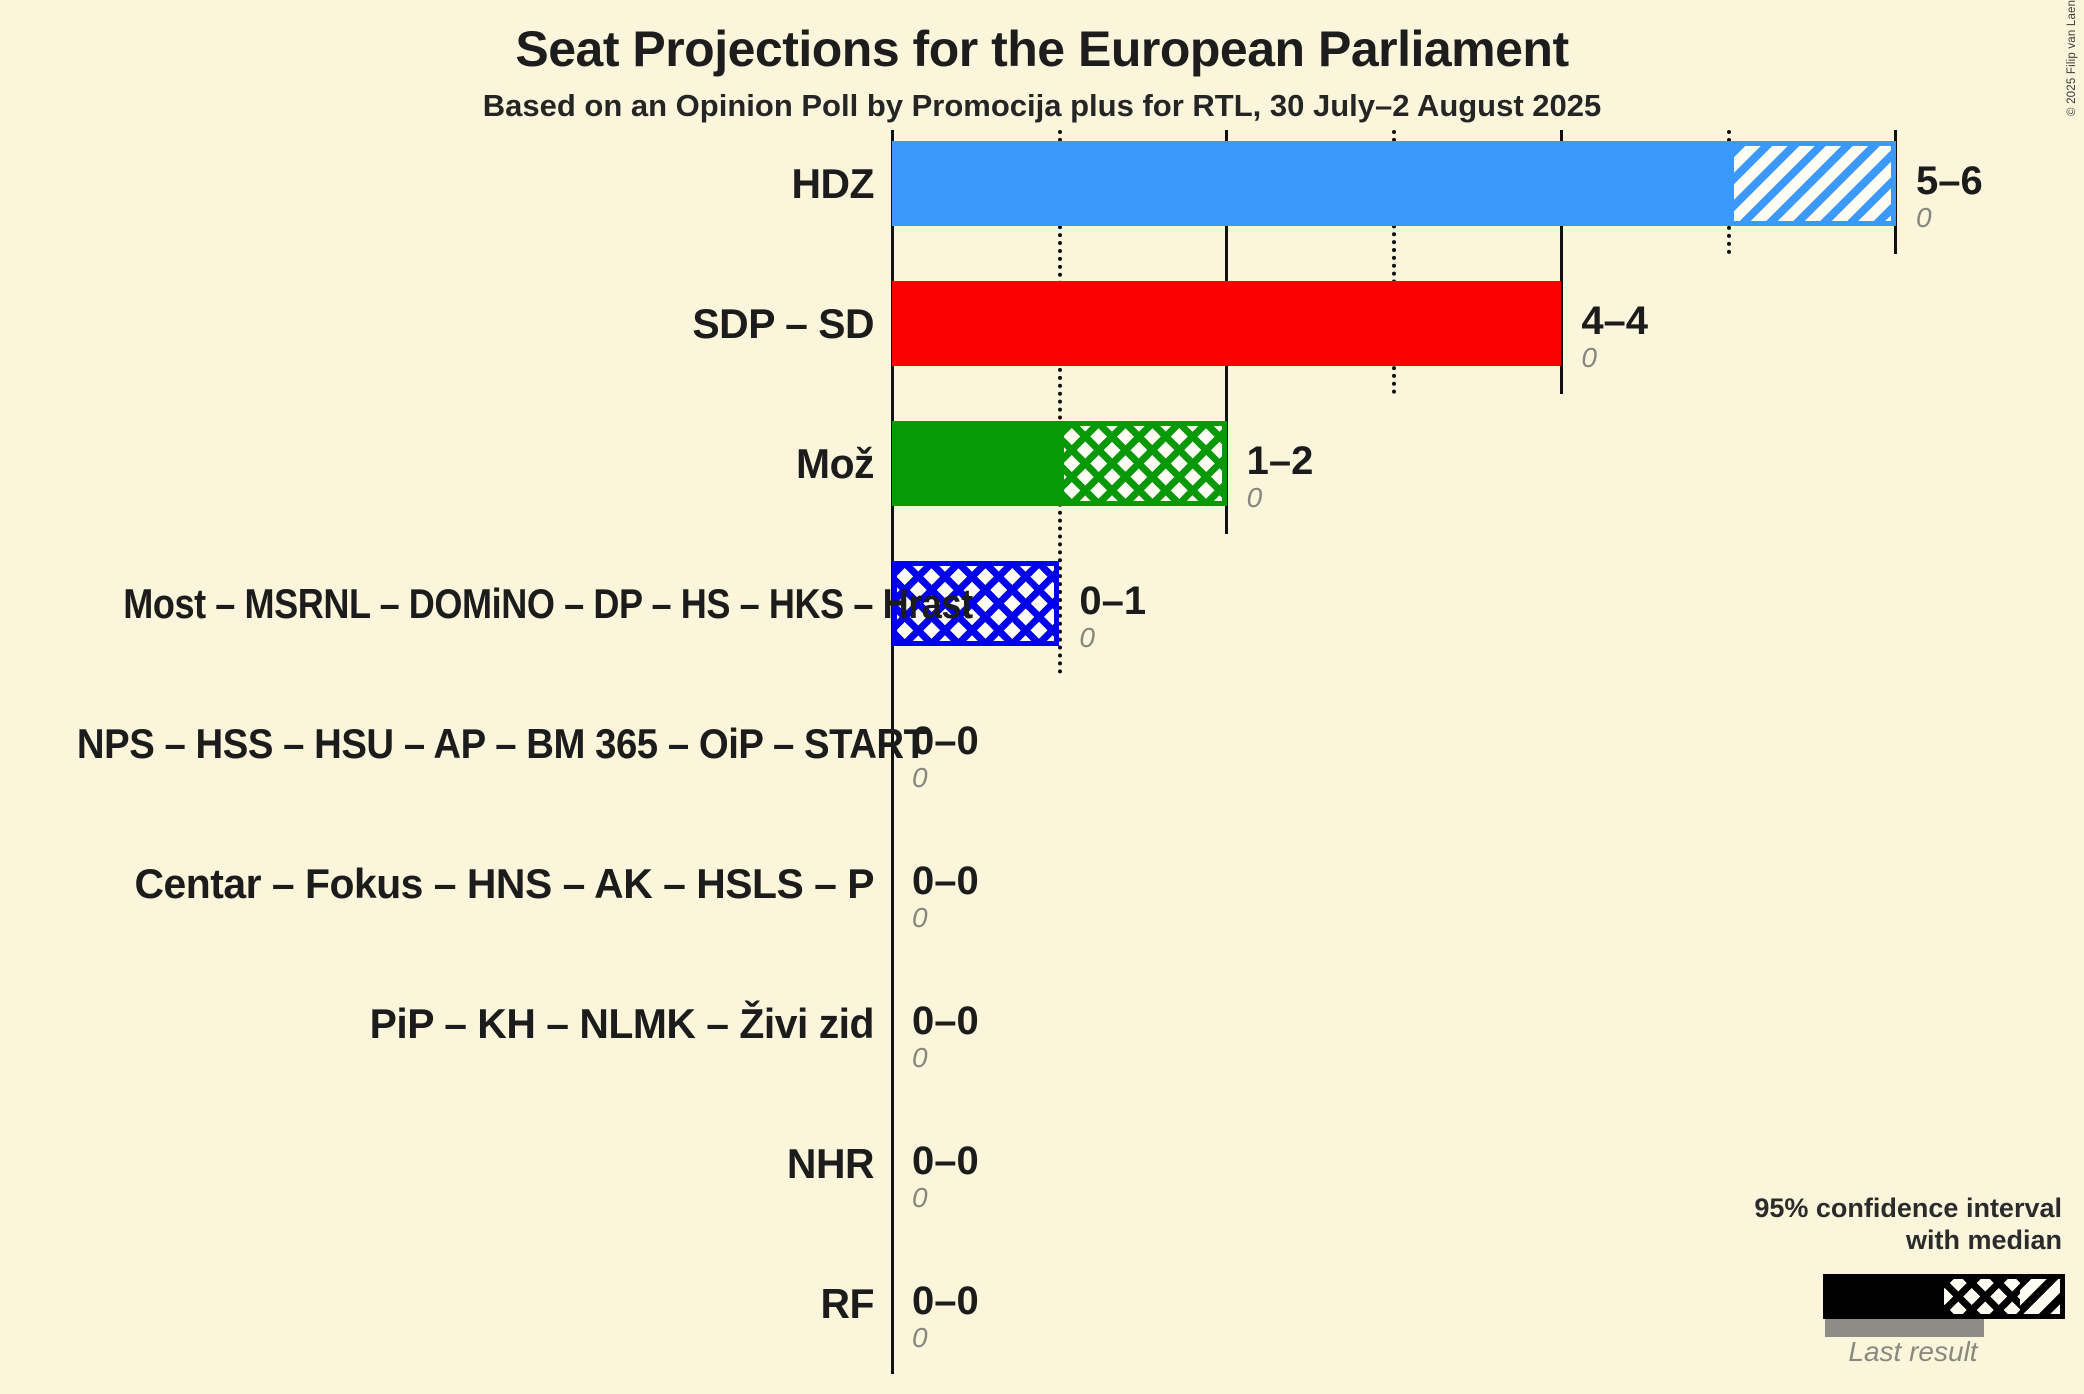 The height and width of the screenshot is (1394, 2084). I want to click on party-label: HDZ, so click(832, 183).